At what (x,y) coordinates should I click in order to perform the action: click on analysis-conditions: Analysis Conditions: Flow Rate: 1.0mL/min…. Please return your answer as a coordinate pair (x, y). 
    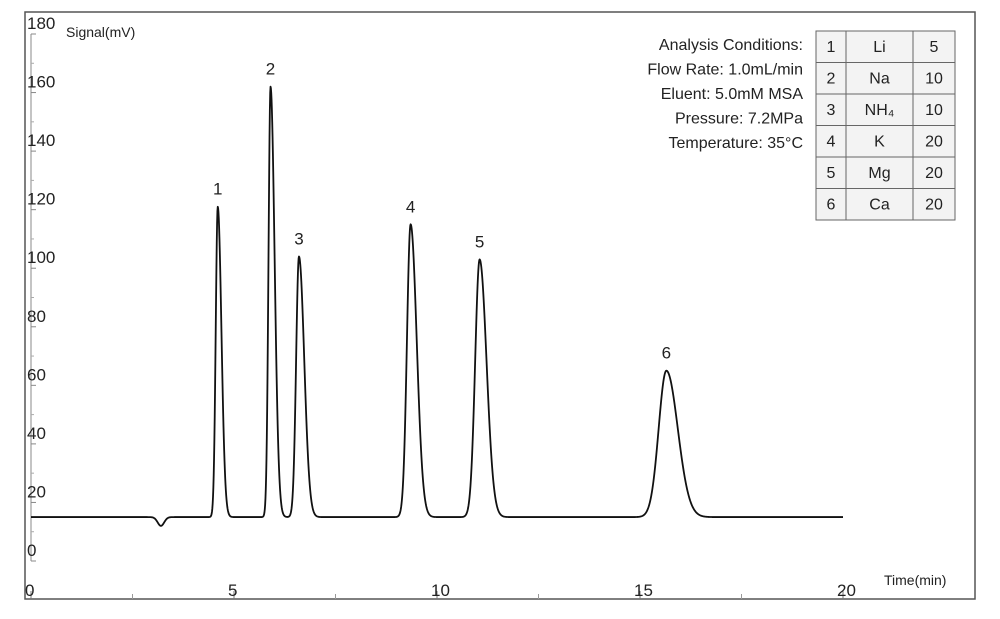
    Looking at the image, I should click on (725, 94).